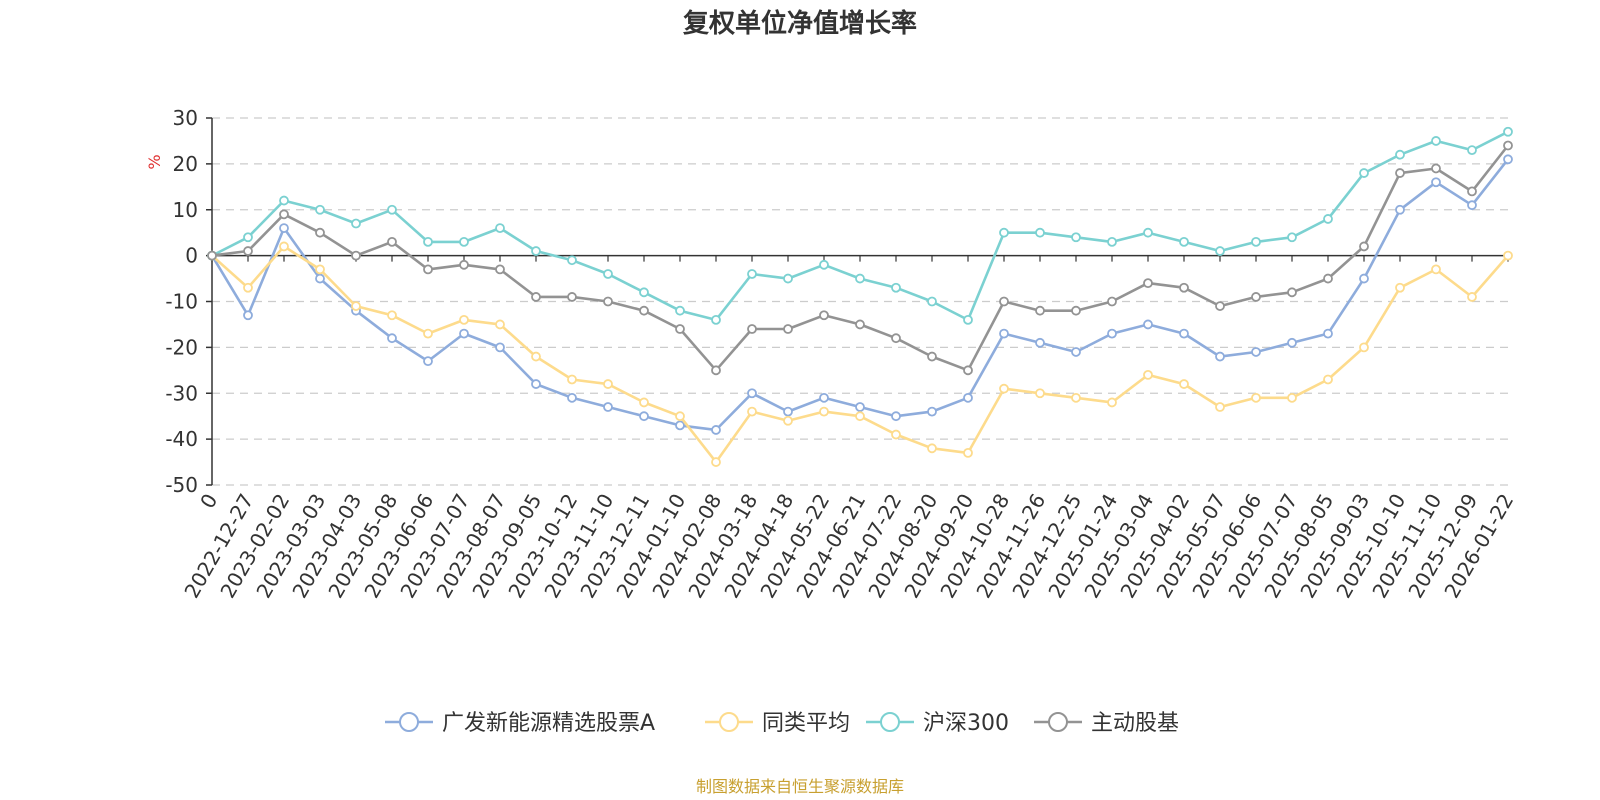 Image resolution: width=1600 pixels, height=800 pixels. What do you see at coordinates (191, 256) in the screenshot?
I see `y-tick-label: 0` at bounding box center [191, 256].